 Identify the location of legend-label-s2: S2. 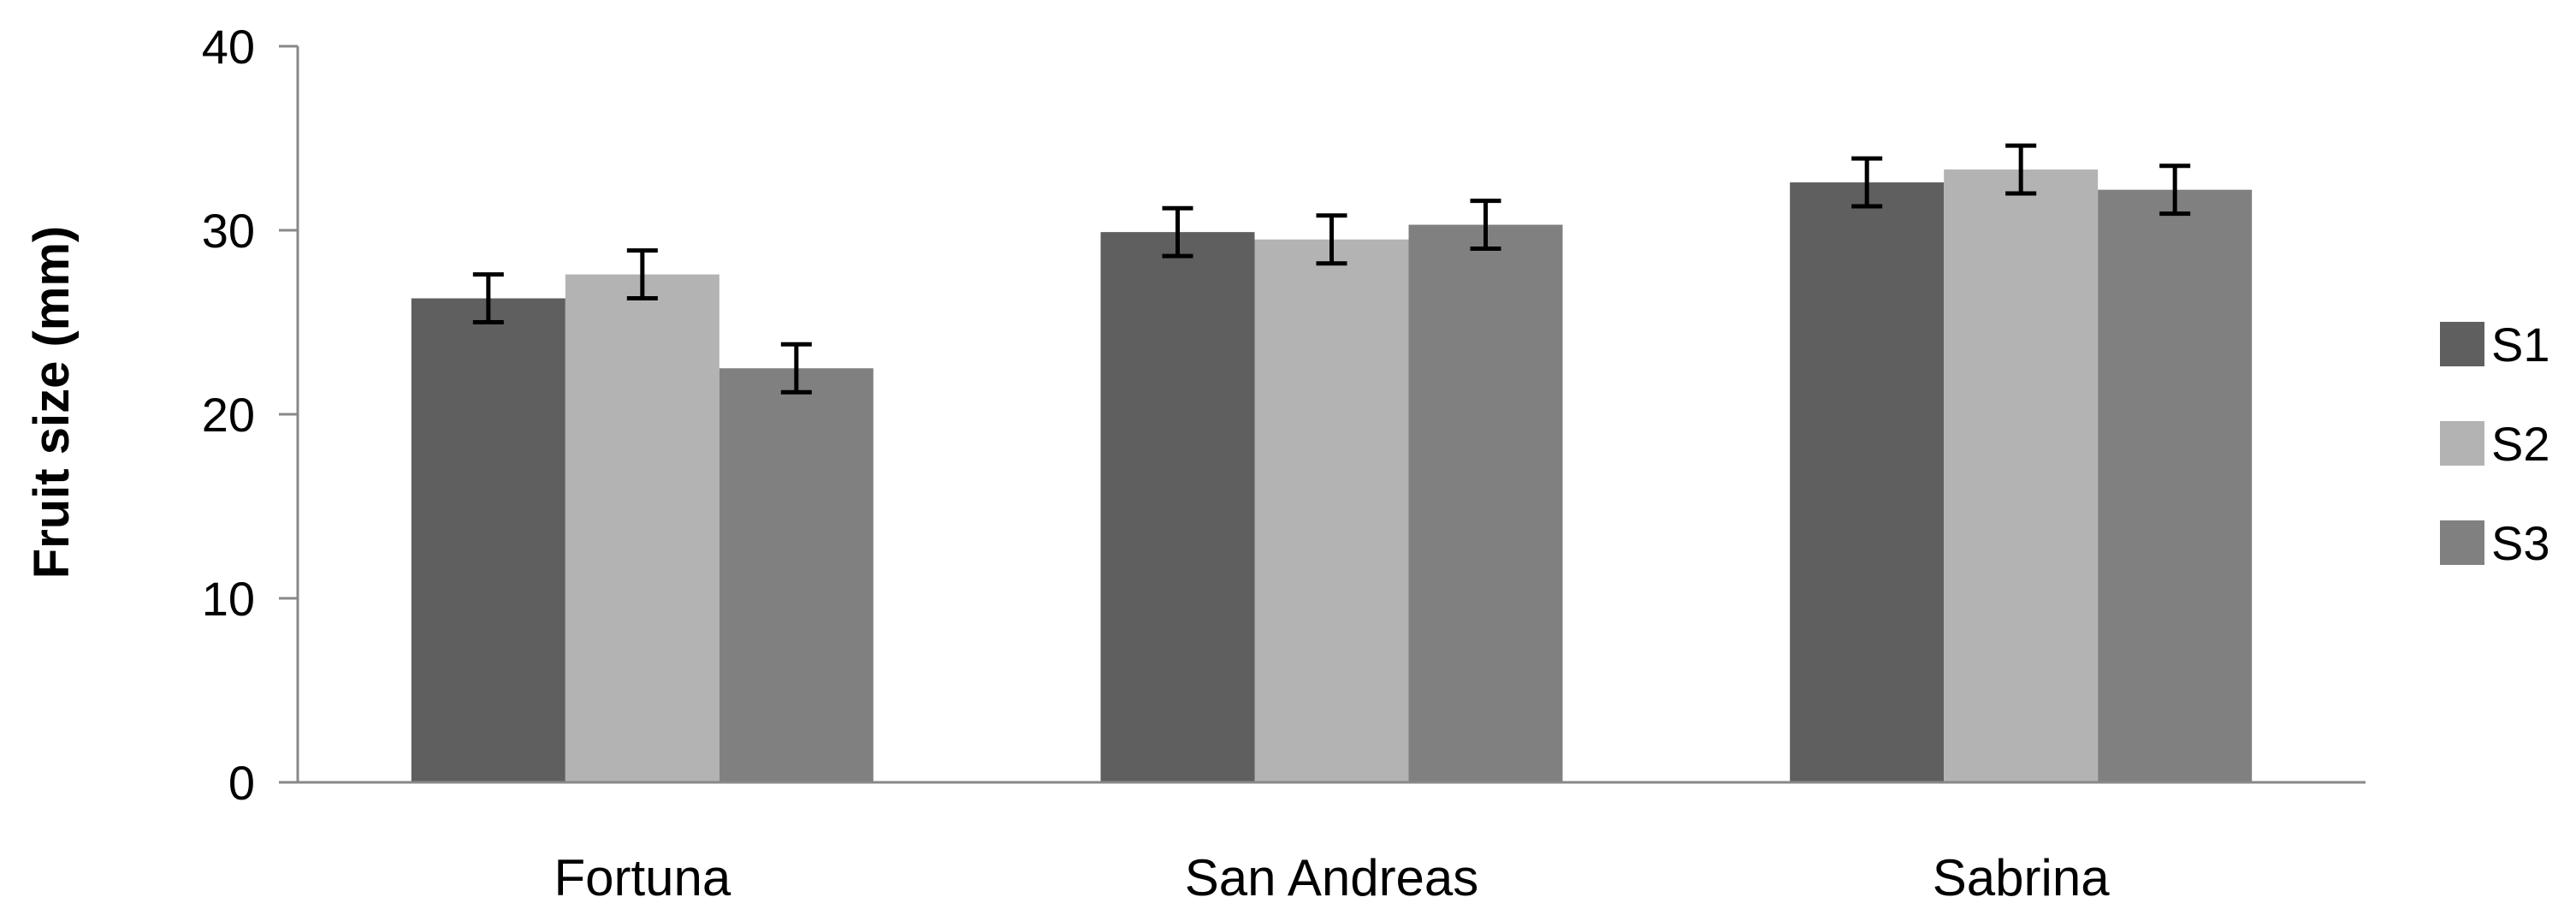
(2520, 444).